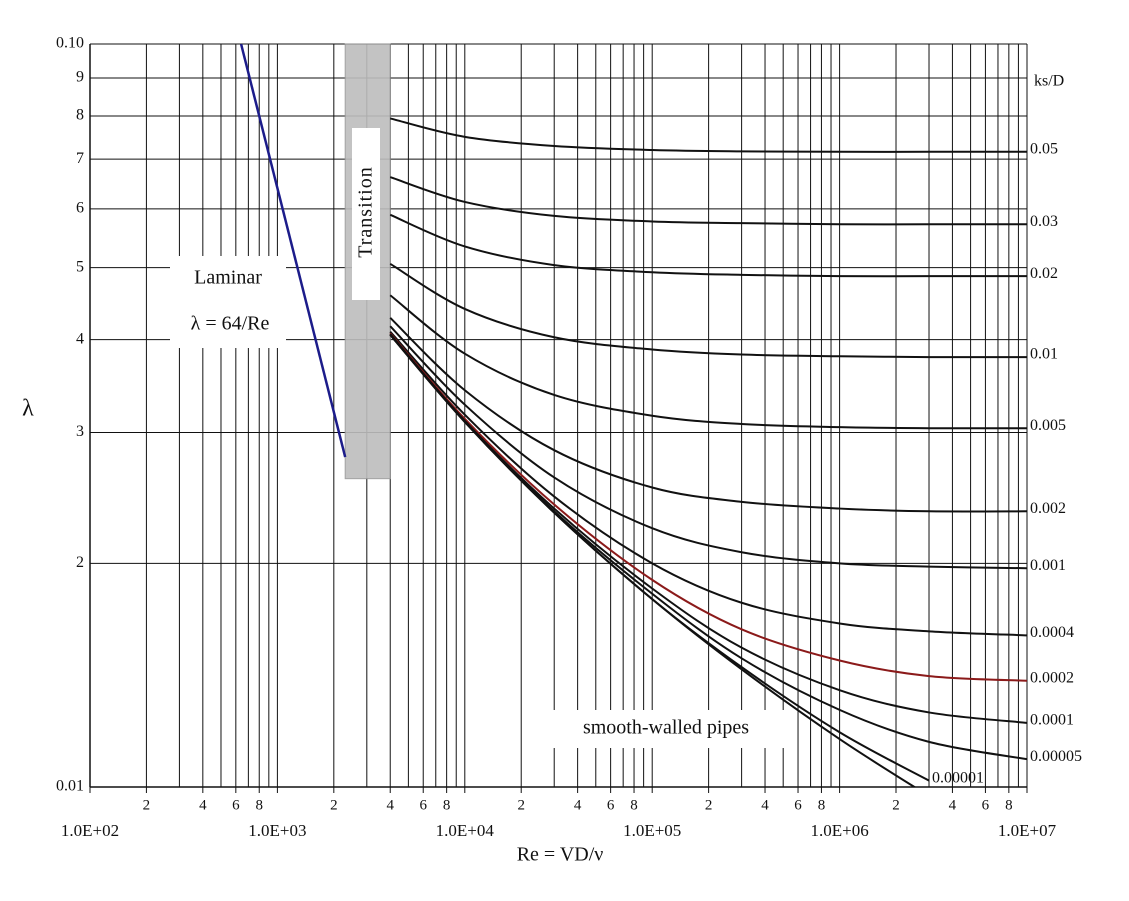 This screenshot has width=1129, height=901. What do you see at coordinates (80, 208) in the screenshot?
I see `y-tick-label: 6` at bounding box center [80, 208].